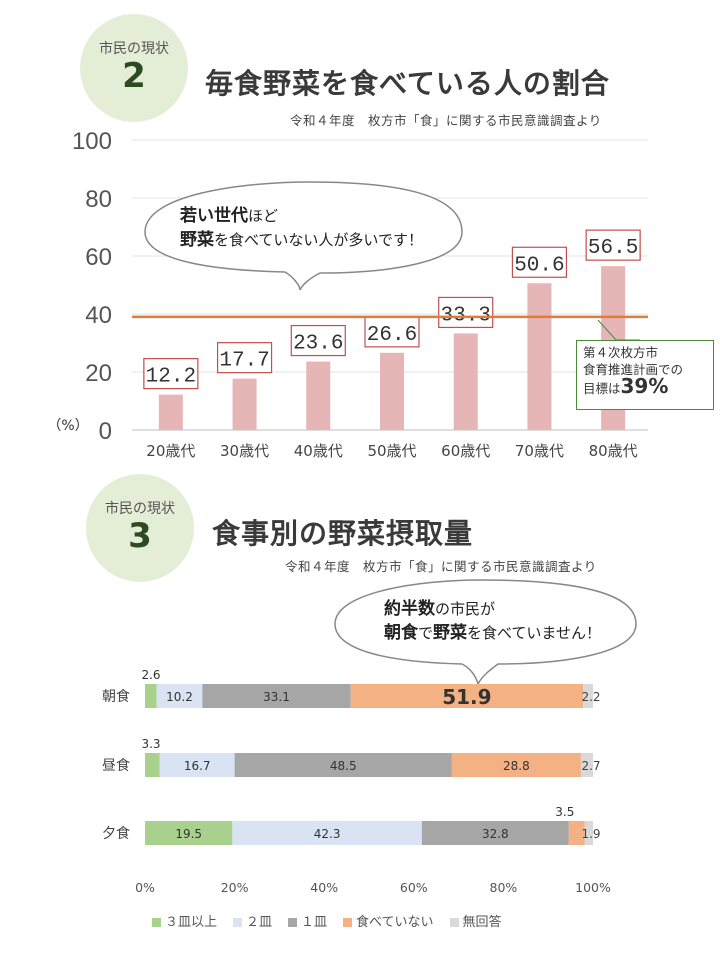 The image size is (720, 960). I want to click on legend-item: ２皿, so click(252, 922).